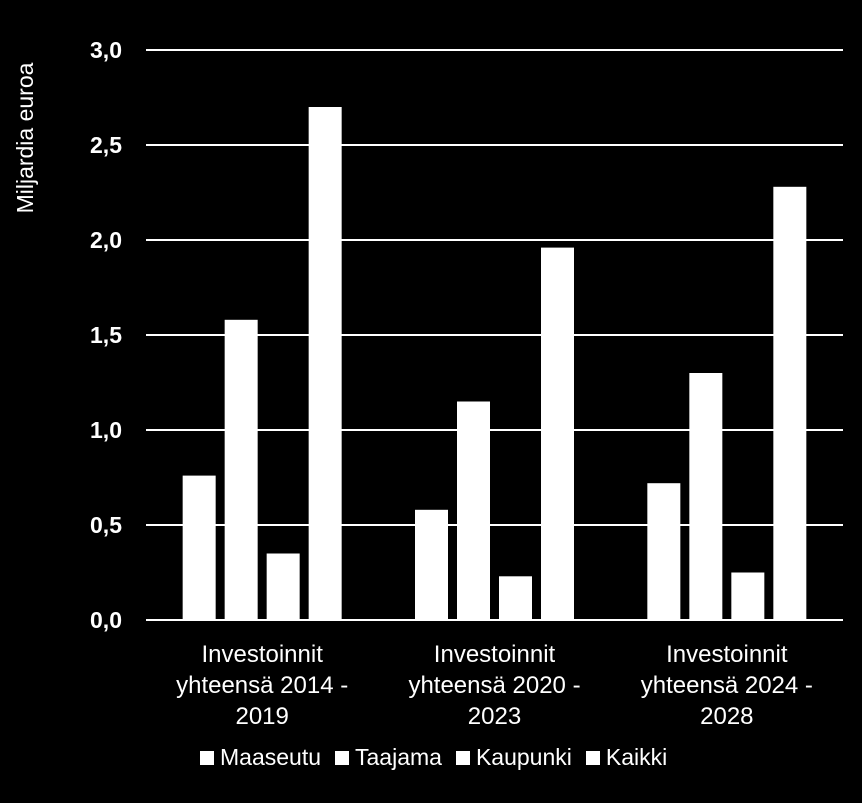  What do you see at coordinates (398, 757) in the screenshot?
I see `legend-label: Taajama` at bounding box center [398, 757].